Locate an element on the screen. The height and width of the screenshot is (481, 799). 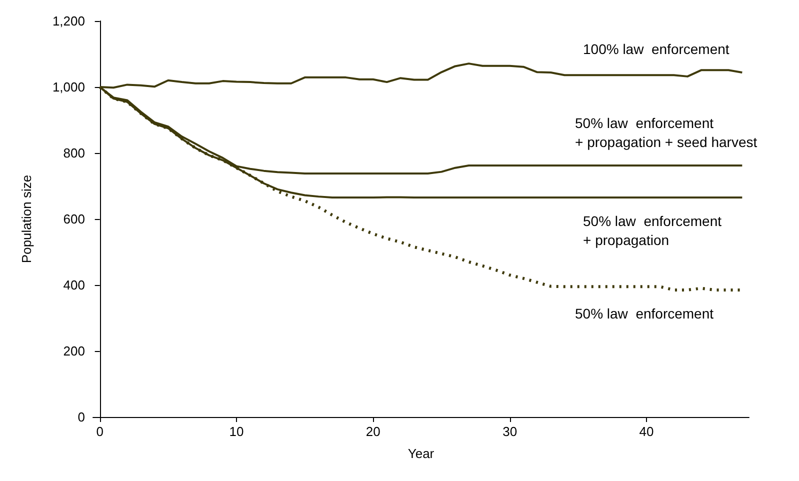
x-tick-label: 20 is located at coordinates (373, 431).